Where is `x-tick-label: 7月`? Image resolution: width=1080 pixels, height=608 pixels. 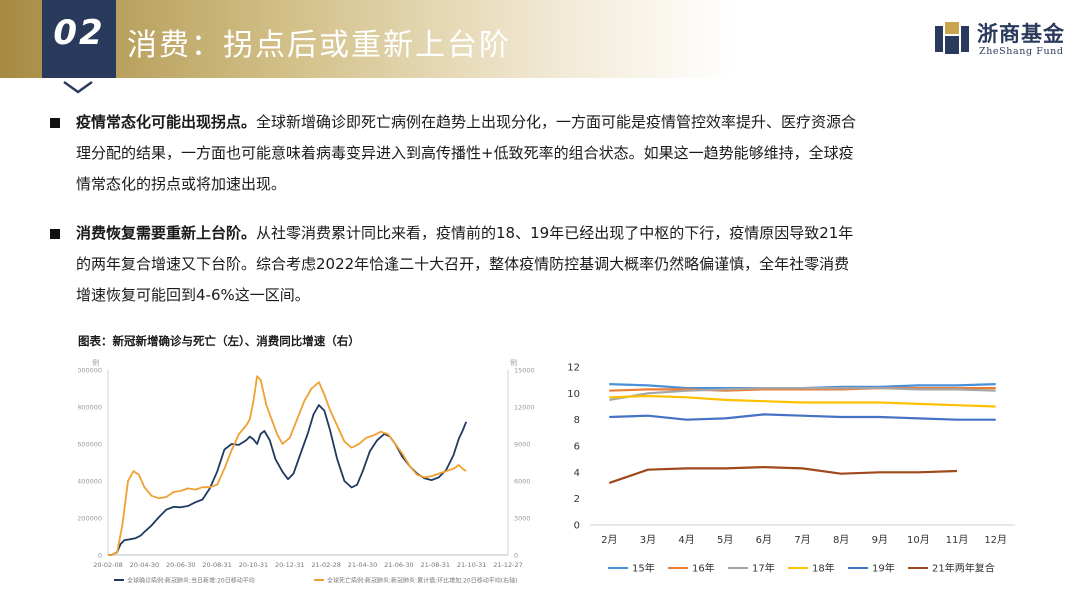 x-tick-label: 7月 is located at coordinates (802, 540).